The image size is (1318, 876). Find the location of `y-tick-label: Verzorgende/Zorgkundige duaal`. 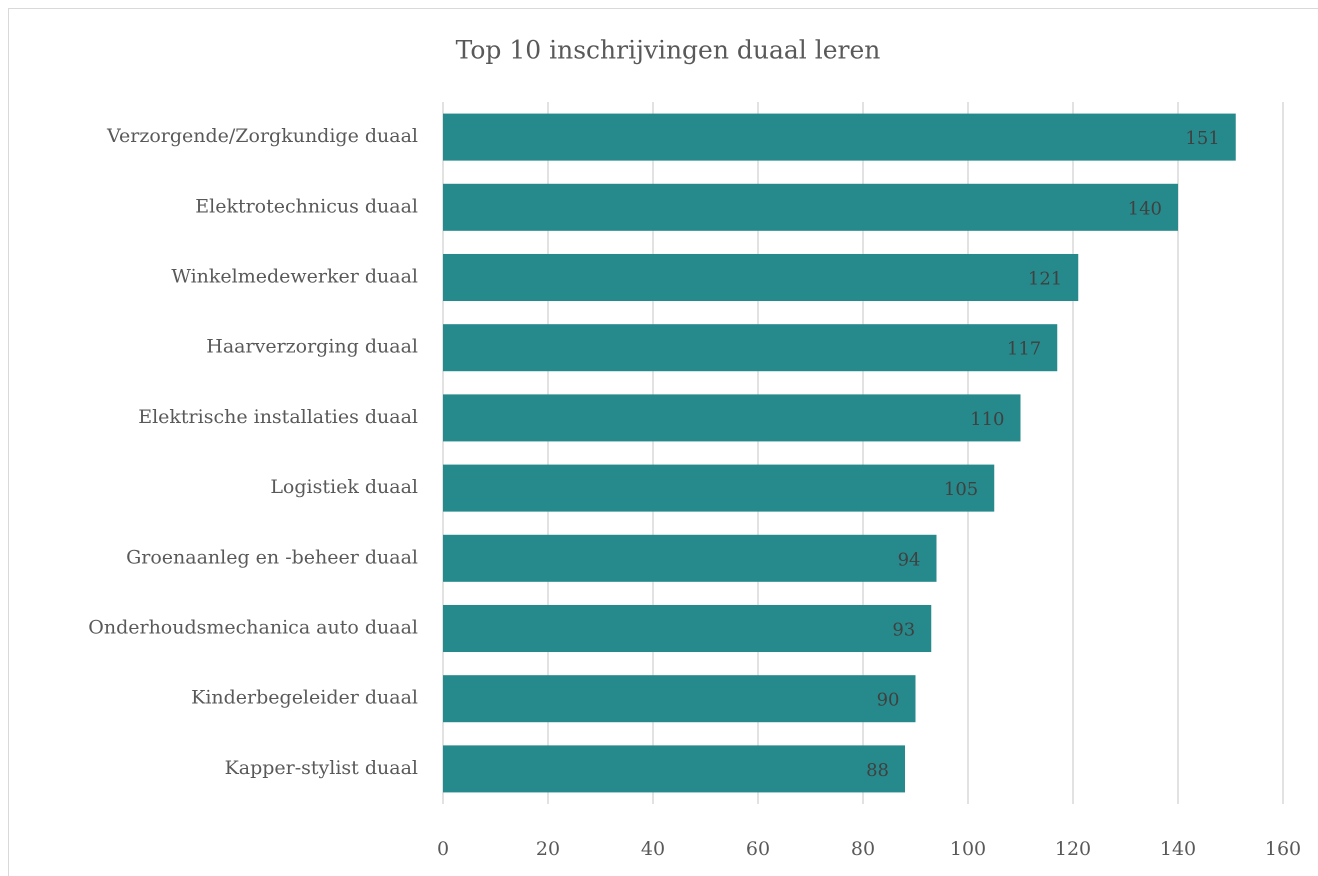

y-tick-label: Verzorgende/Zorgkundige duaal is located at coordinates (262, 136).